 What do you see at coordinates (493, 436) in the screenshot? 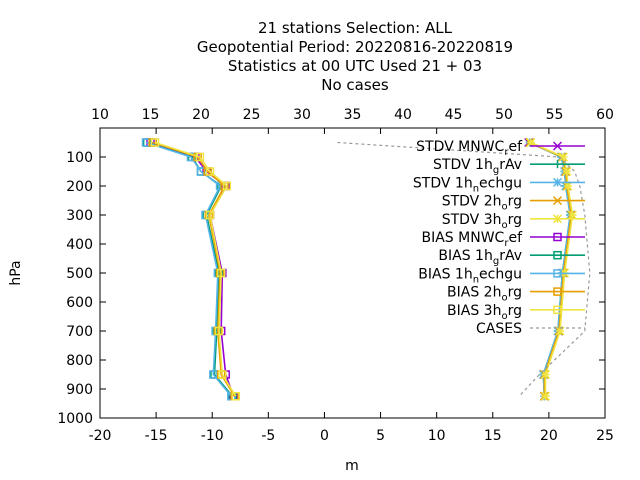
I see `x-tick-label: 15` at bounding box center [493, 436].